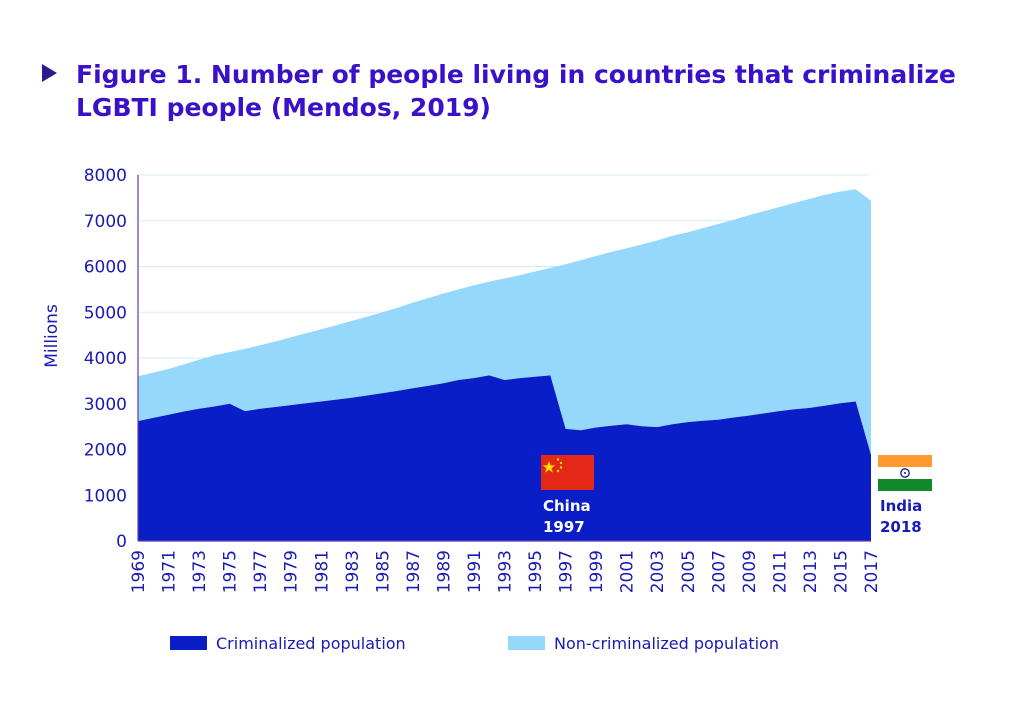 The image size is (1024, 717). I want to click on x-tick-label-1981: 1981, so click(322, 571).